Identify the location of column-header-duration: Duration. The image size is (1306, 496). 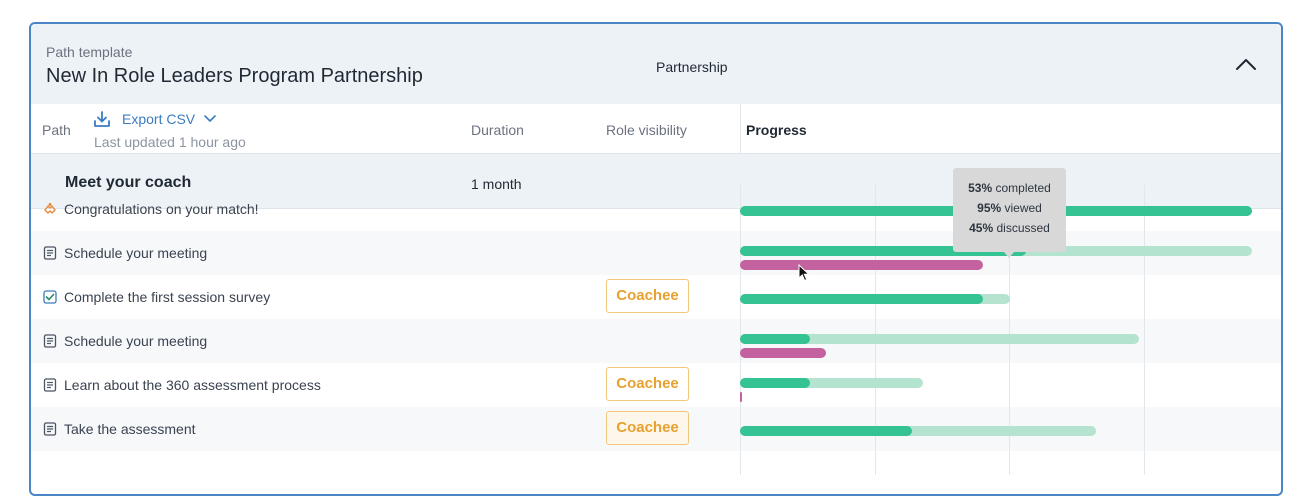
(497, 130).